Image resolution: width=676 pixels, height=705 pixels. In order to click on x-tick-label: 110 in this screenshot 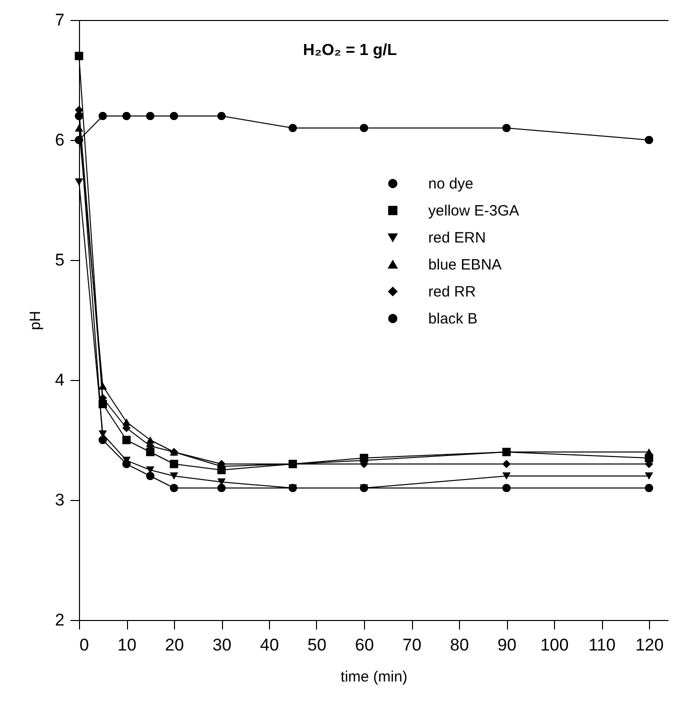, I will do `click(602, 645)`.